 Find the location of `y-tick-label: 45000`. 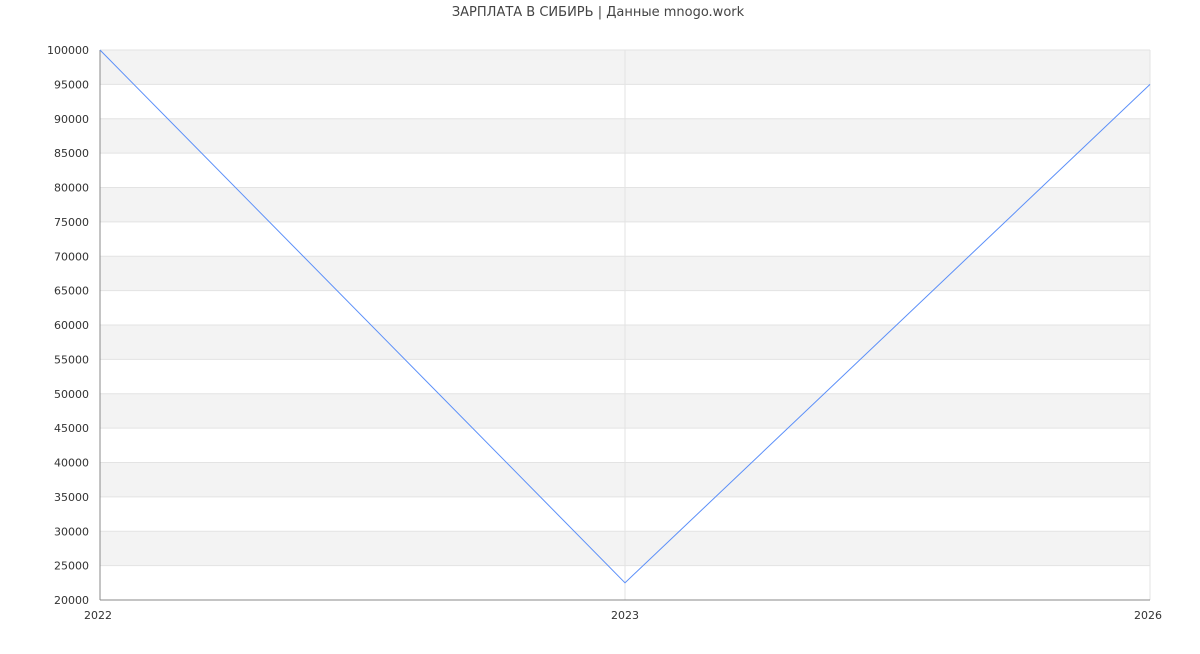

y-tick-label: 45000 is located at coordinates (71, 428).